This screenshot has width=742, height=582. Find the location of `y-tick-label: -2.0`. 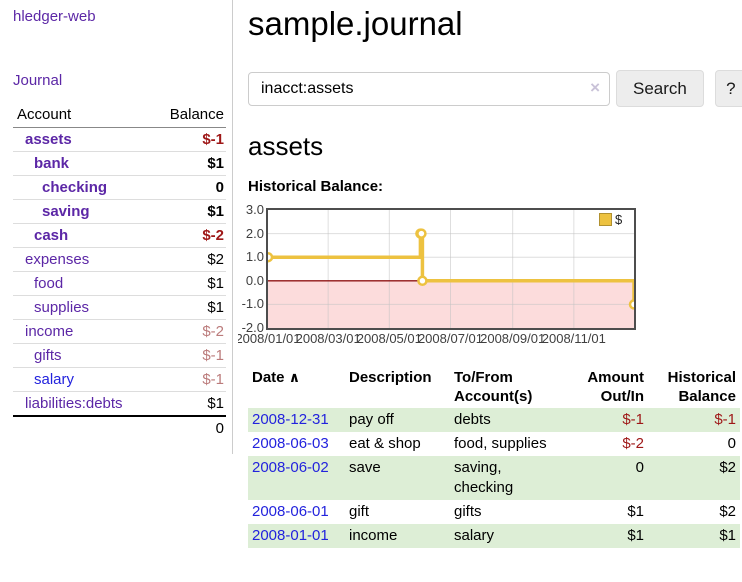

y-tick-label: -2.0 is located at coordinates (252, 327).